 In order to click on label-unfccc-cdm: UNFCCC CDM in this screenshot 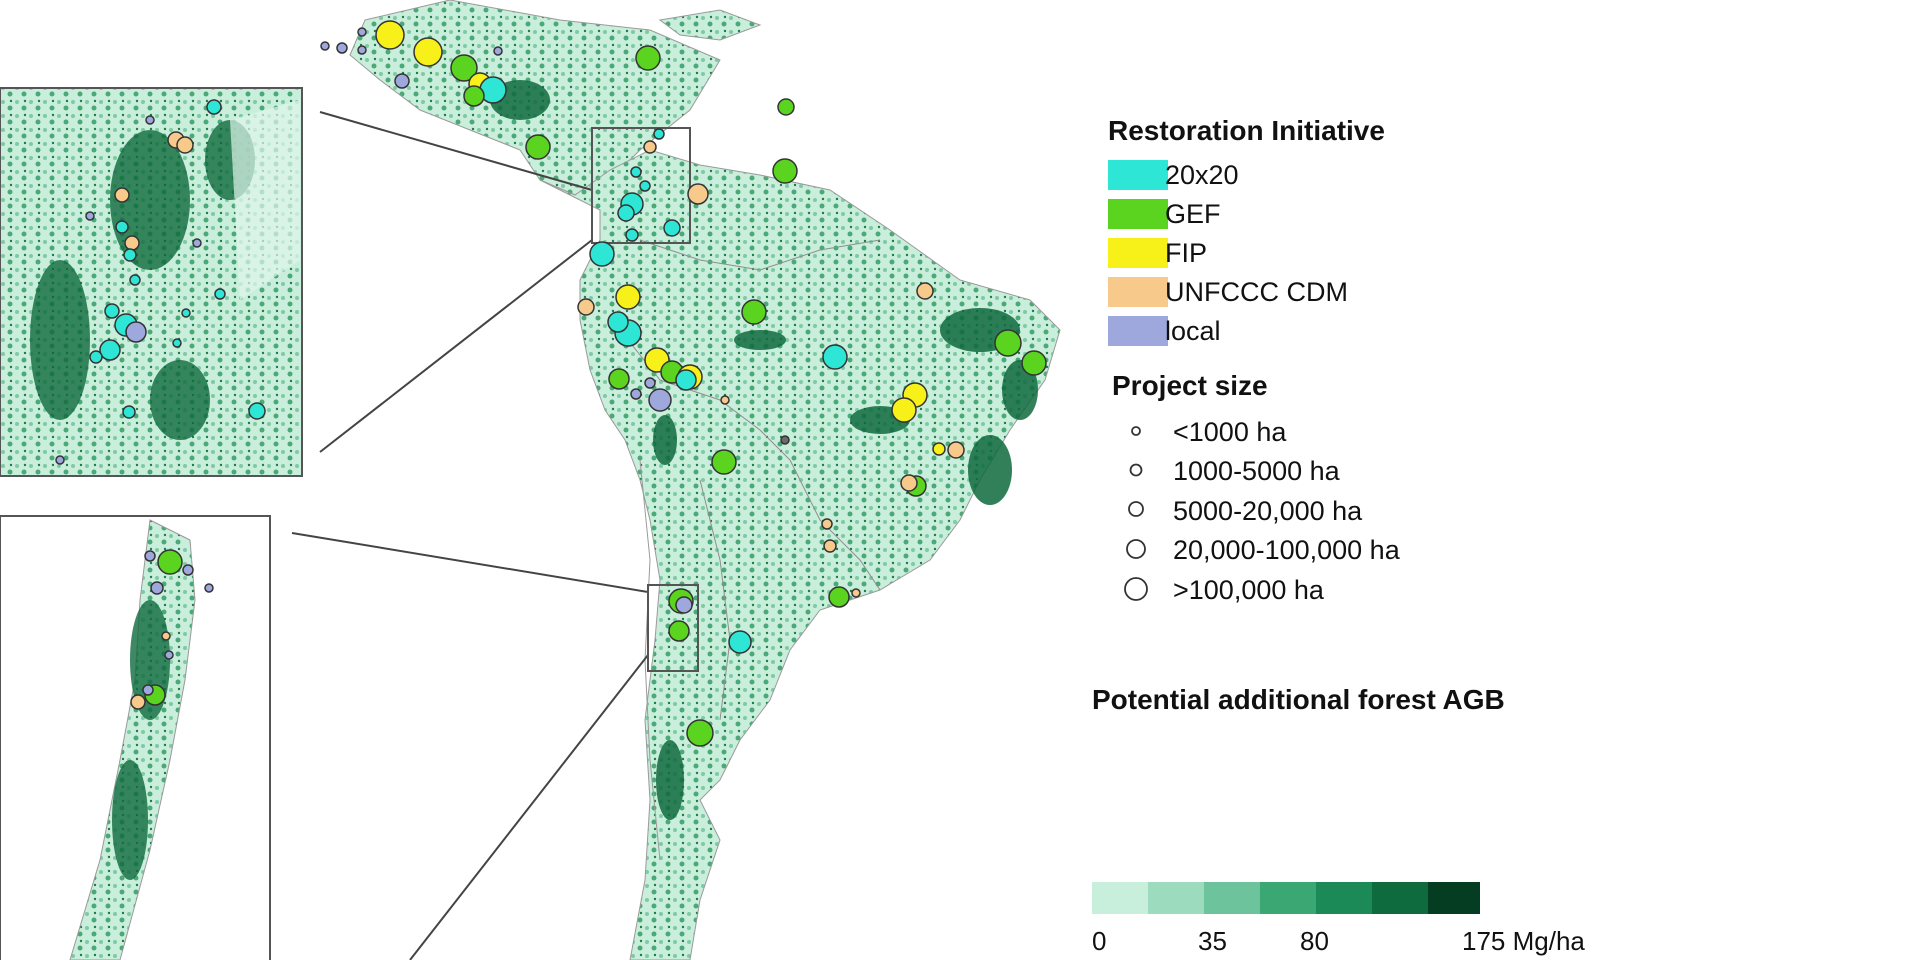, I will do `click(1256, 292)`.